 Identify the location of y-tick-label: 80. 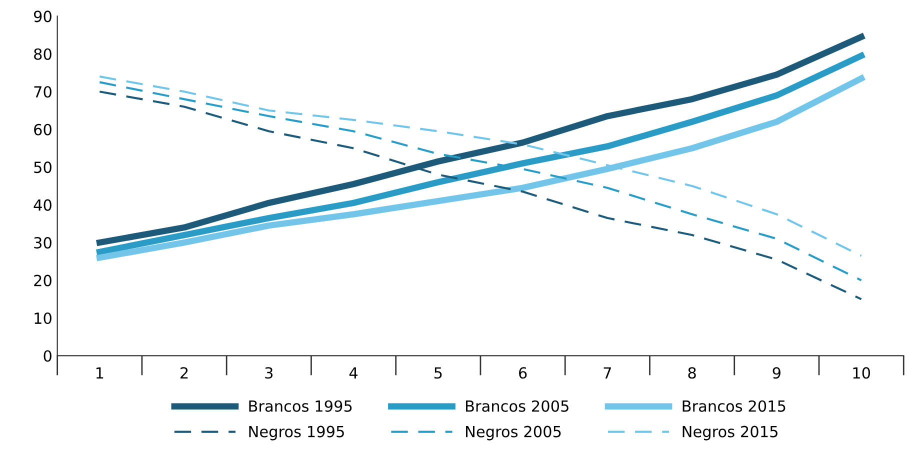
(43, 54).